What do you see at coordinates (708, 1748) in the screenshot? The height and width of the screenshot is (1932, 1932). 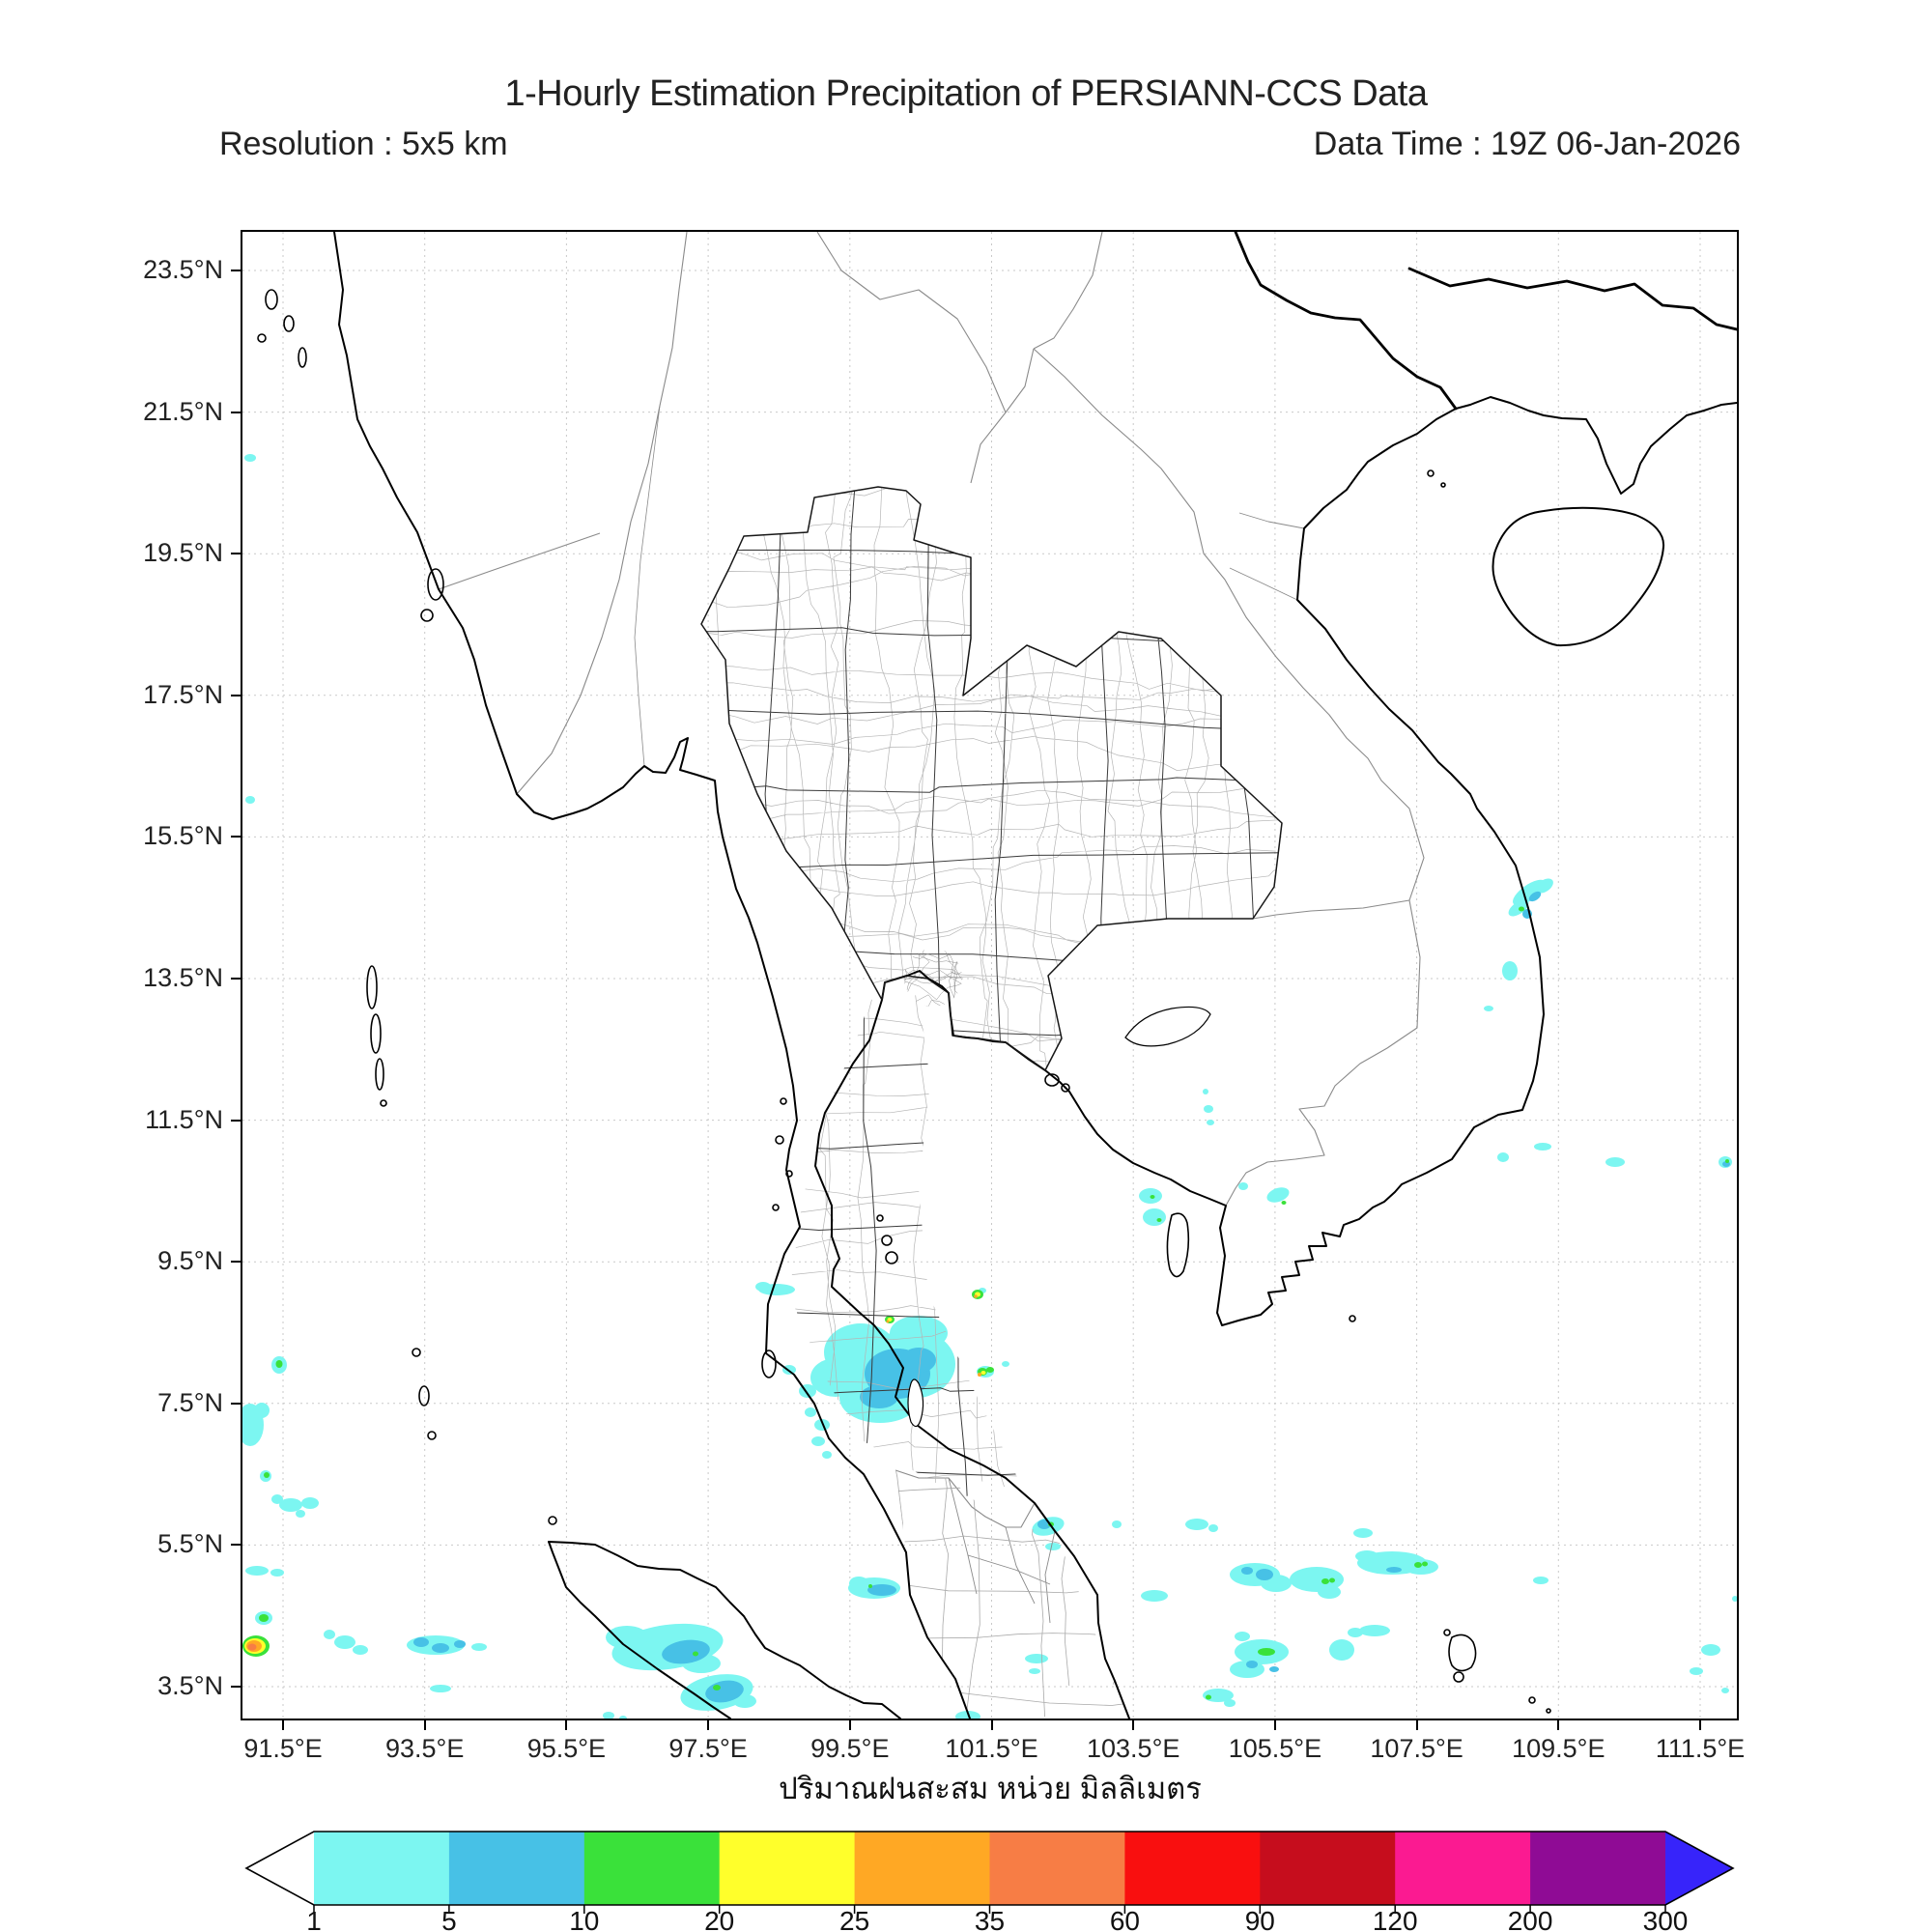 I see `lon-tick-label: 97.5°E` at bounding box center [708, 1748].